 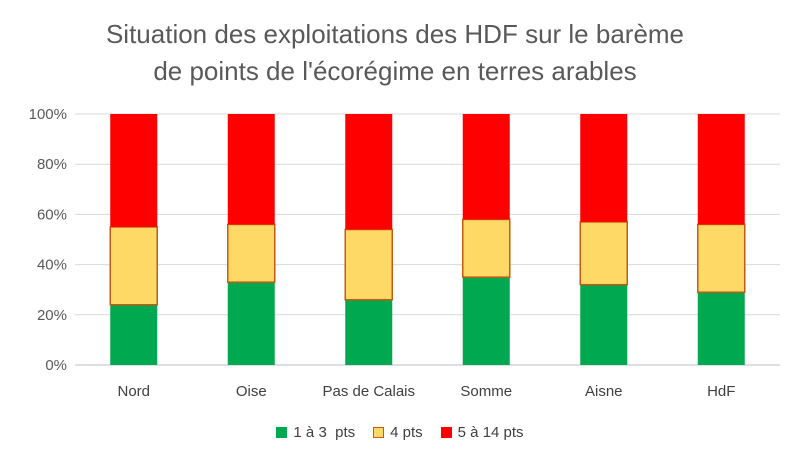 I want to click on y-tick-label: 80%, so click(x=52, y=164).